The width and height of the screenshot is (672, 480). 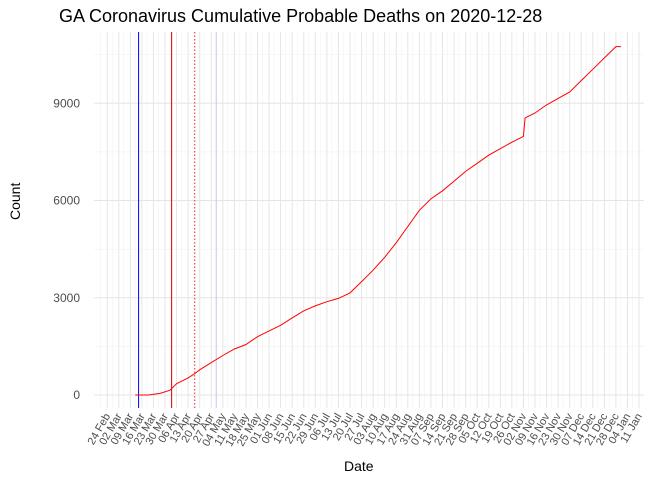 I want to click on y-tick-label: 0, so click(x=76, y=395).